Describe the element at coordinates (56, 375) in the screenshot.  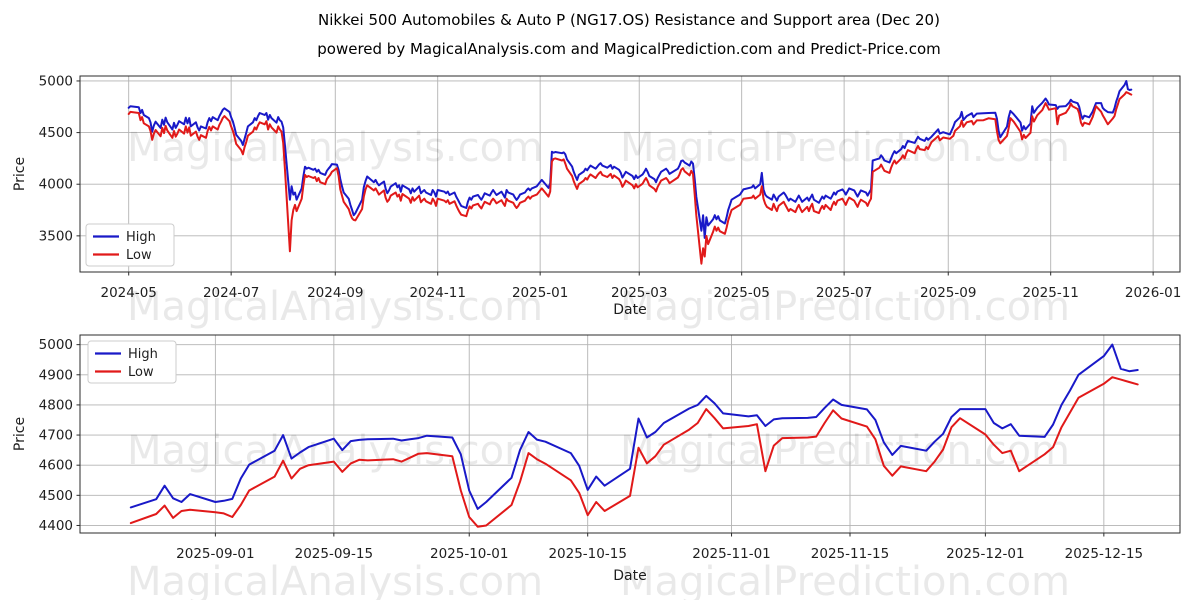
I see `y-tick-label: 4900` at that location.